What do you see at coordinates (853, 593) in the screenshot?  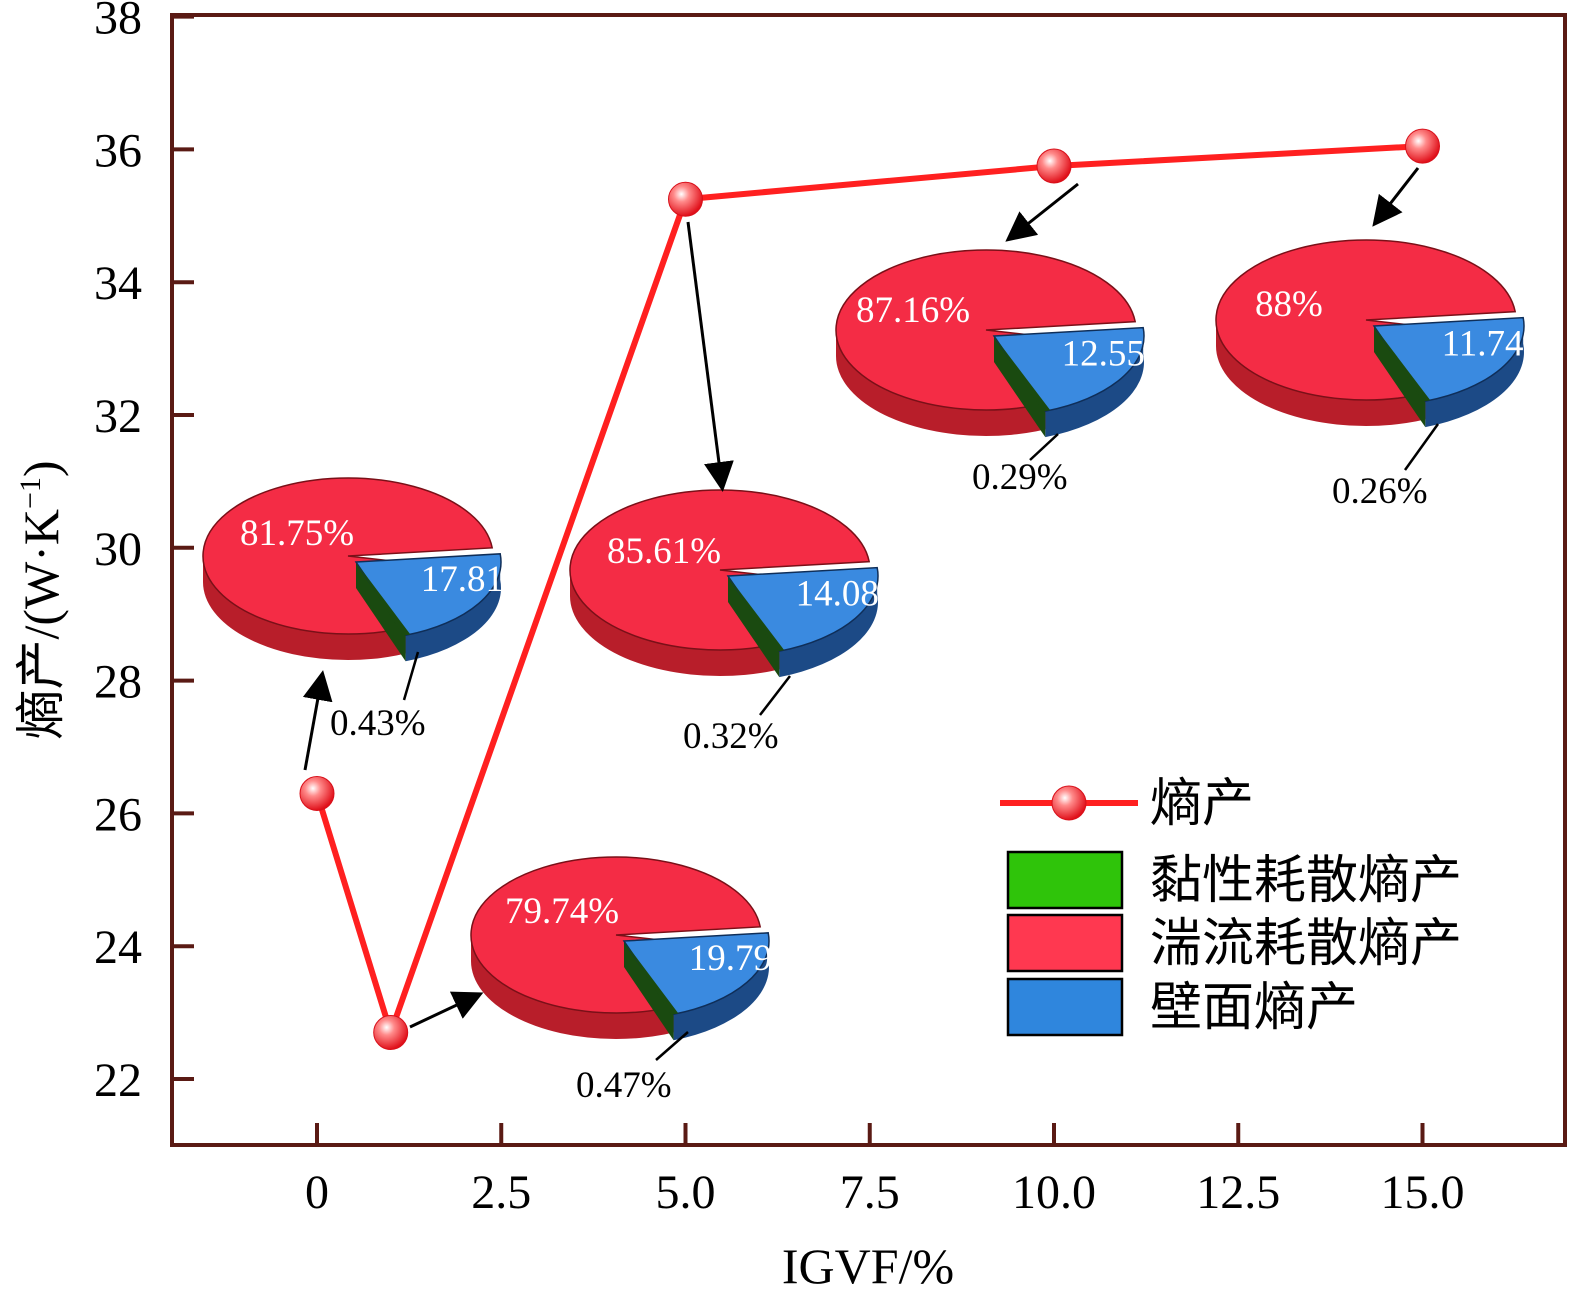 I see `pie-label-wall: 14.08%` at bounding box center [853, 593].